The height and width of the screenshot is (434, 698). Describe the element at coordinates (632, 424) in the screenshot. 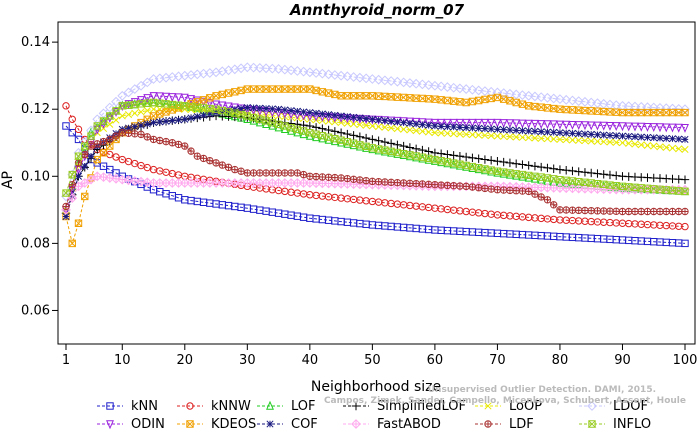

I see `legend-label: INFLO` at that location.